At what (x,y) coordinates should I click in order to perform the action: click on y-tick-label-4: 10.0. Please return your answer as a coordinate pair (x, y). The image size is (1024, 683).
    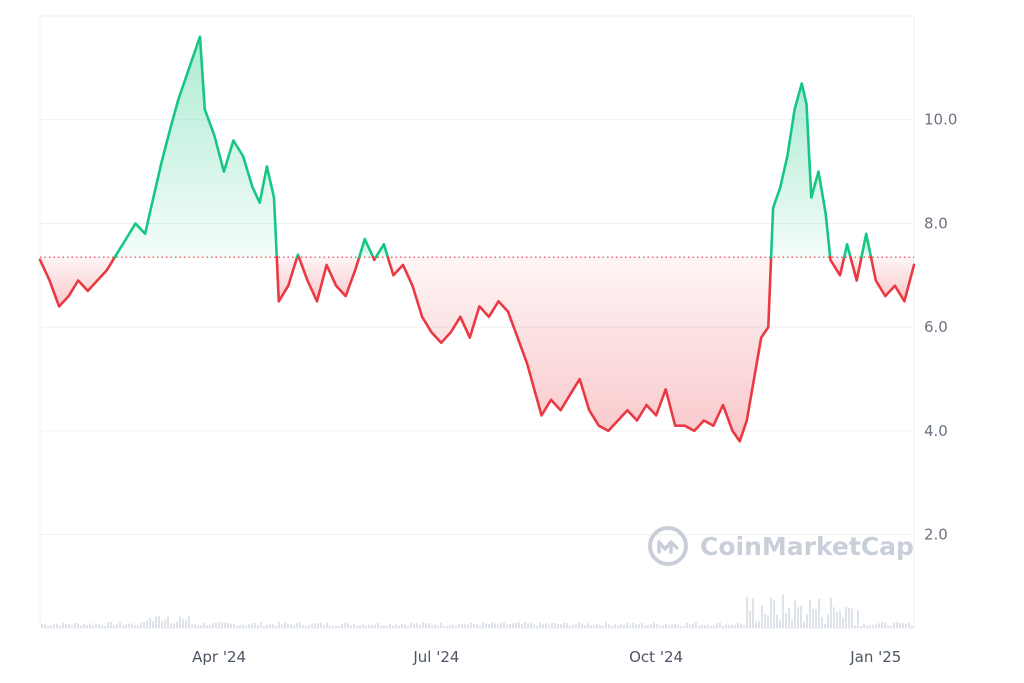
    Looking at the image, I should click on (940, 120).